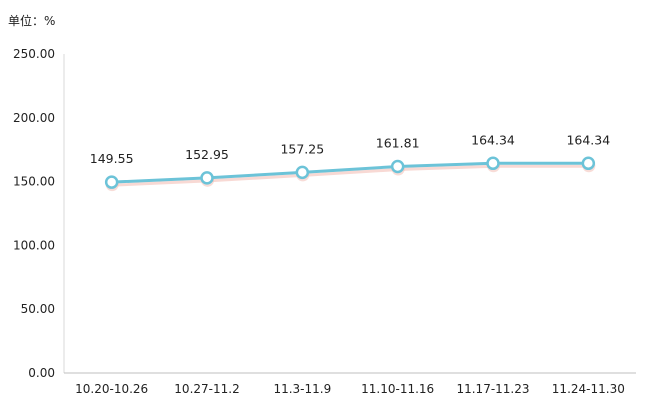  I want to click on plot-area: 149.55 152.95 157.25 161.81 164.34 164.34, so click(350, 162).